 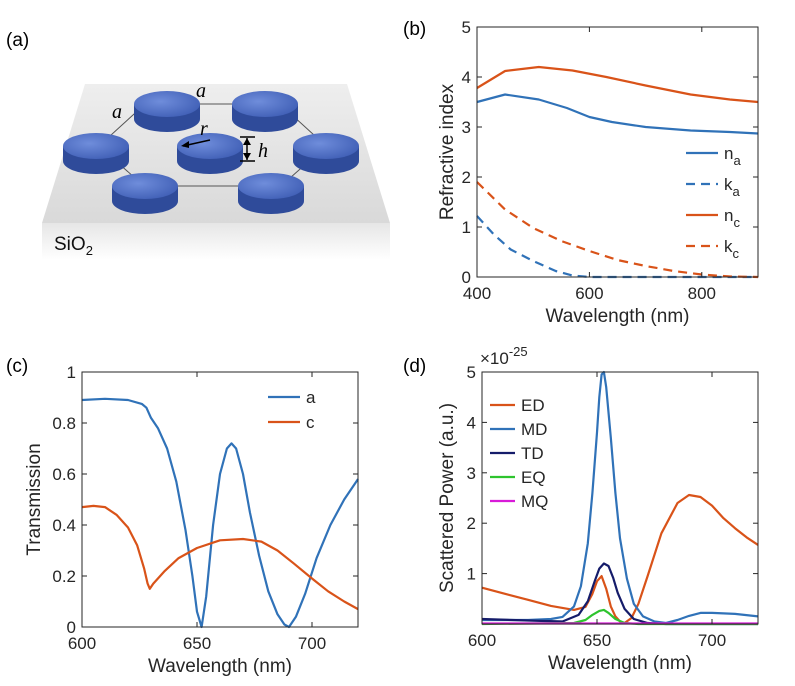 I want to click on legend-label-ED: ED, so click(x=533, y=405).